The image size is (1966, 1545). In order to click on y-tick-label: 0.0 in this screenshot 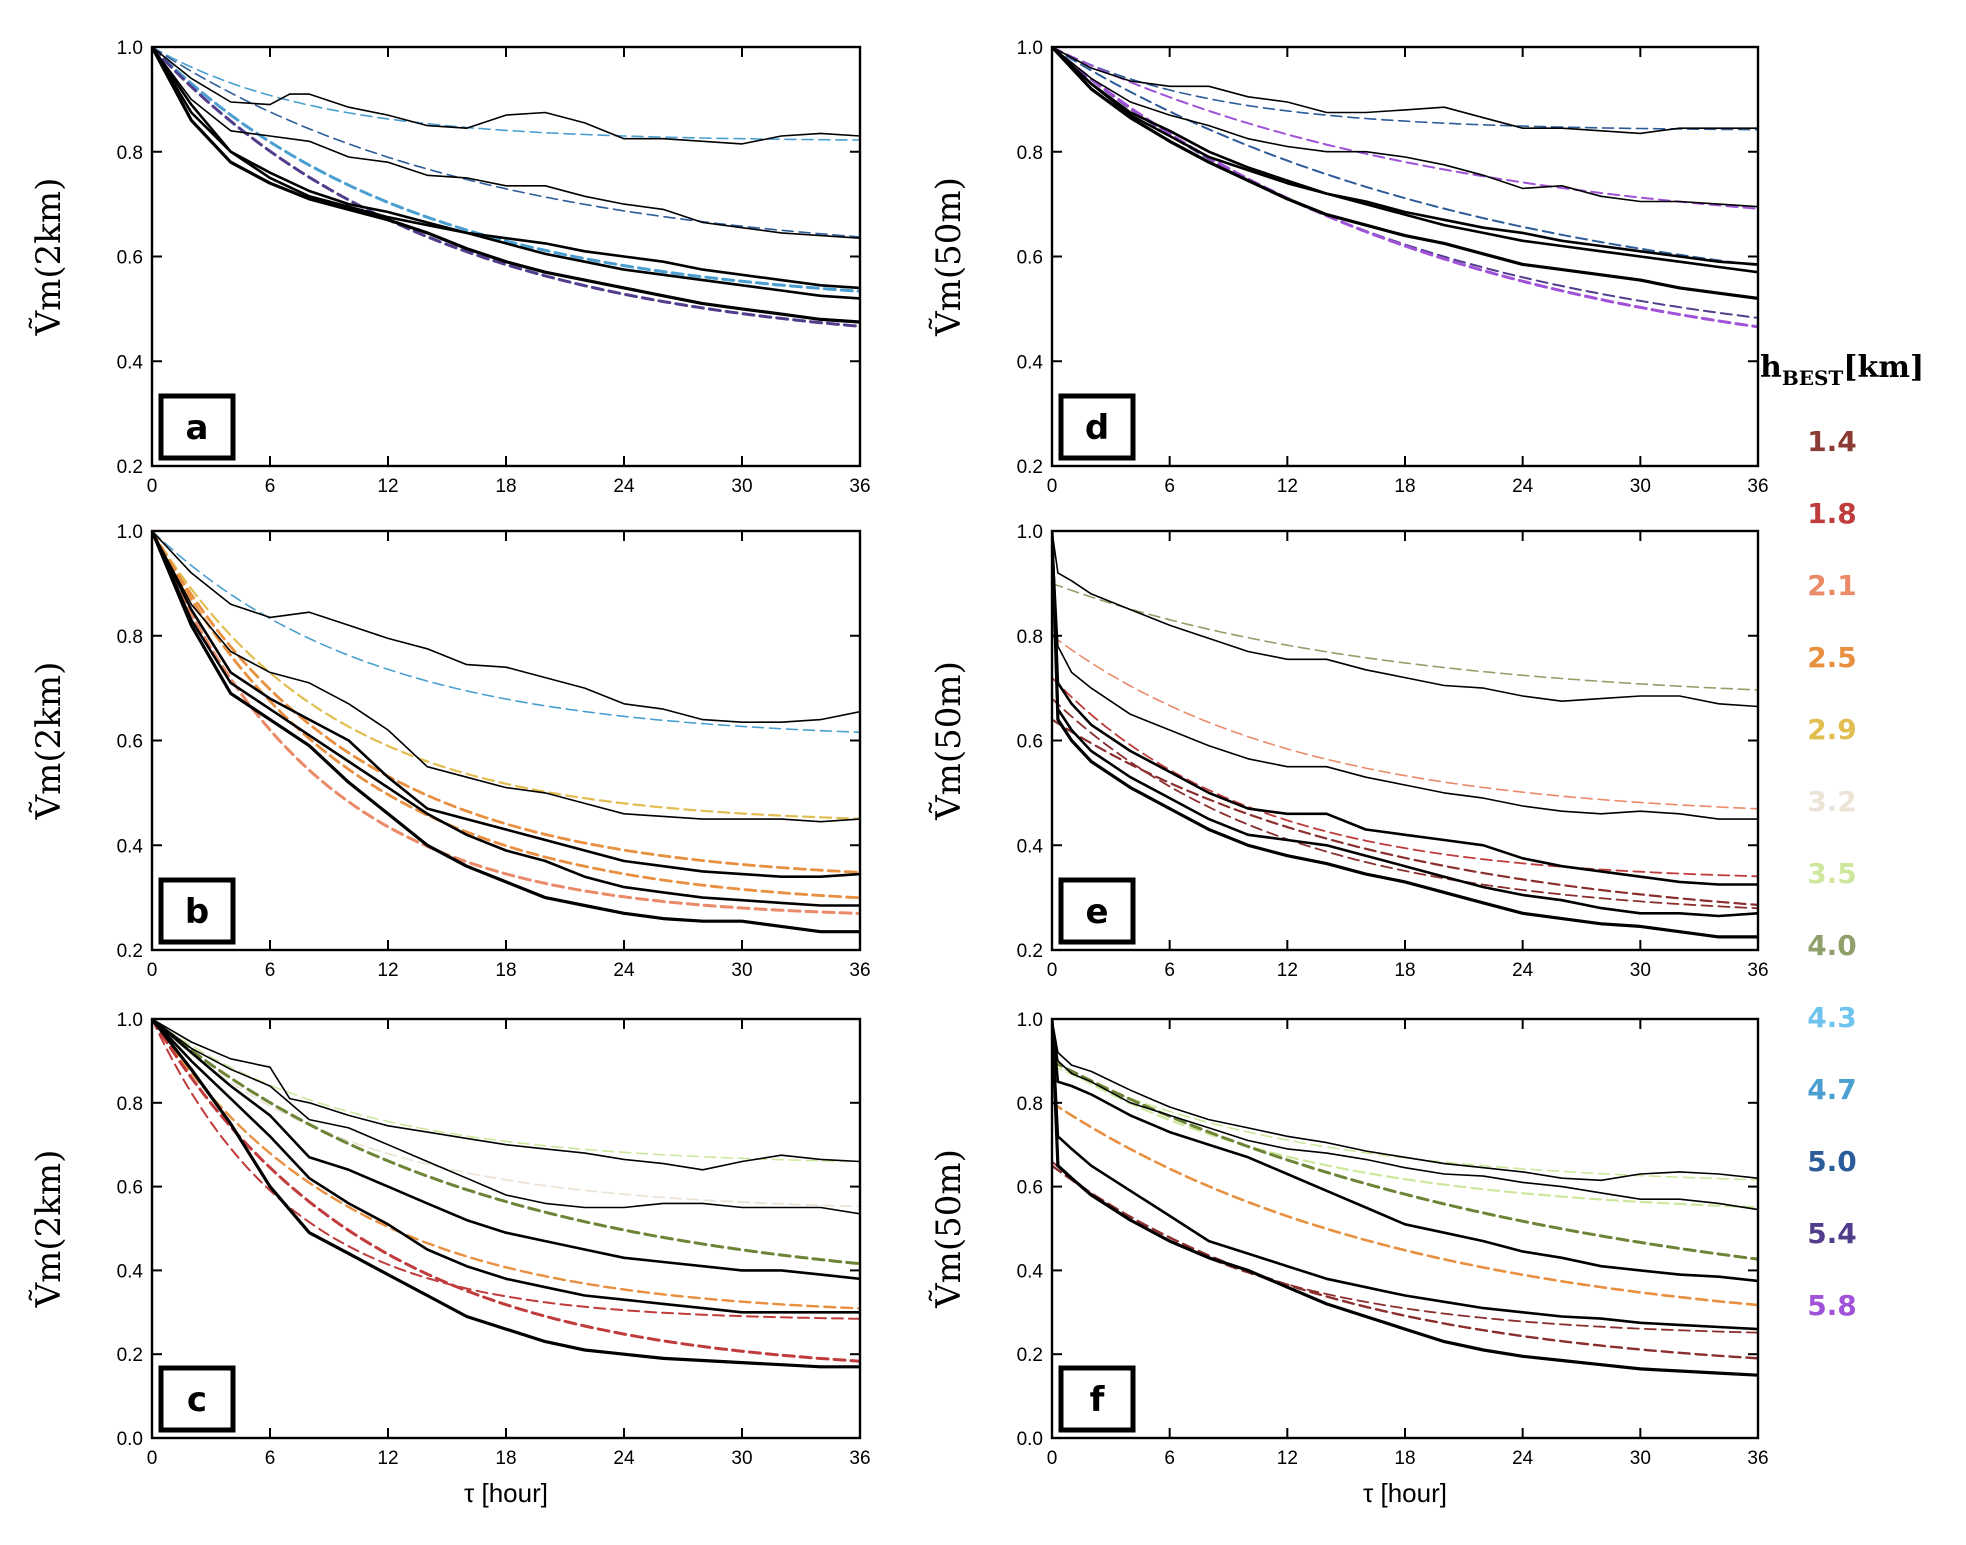, I will do `click(130, 1439)`.